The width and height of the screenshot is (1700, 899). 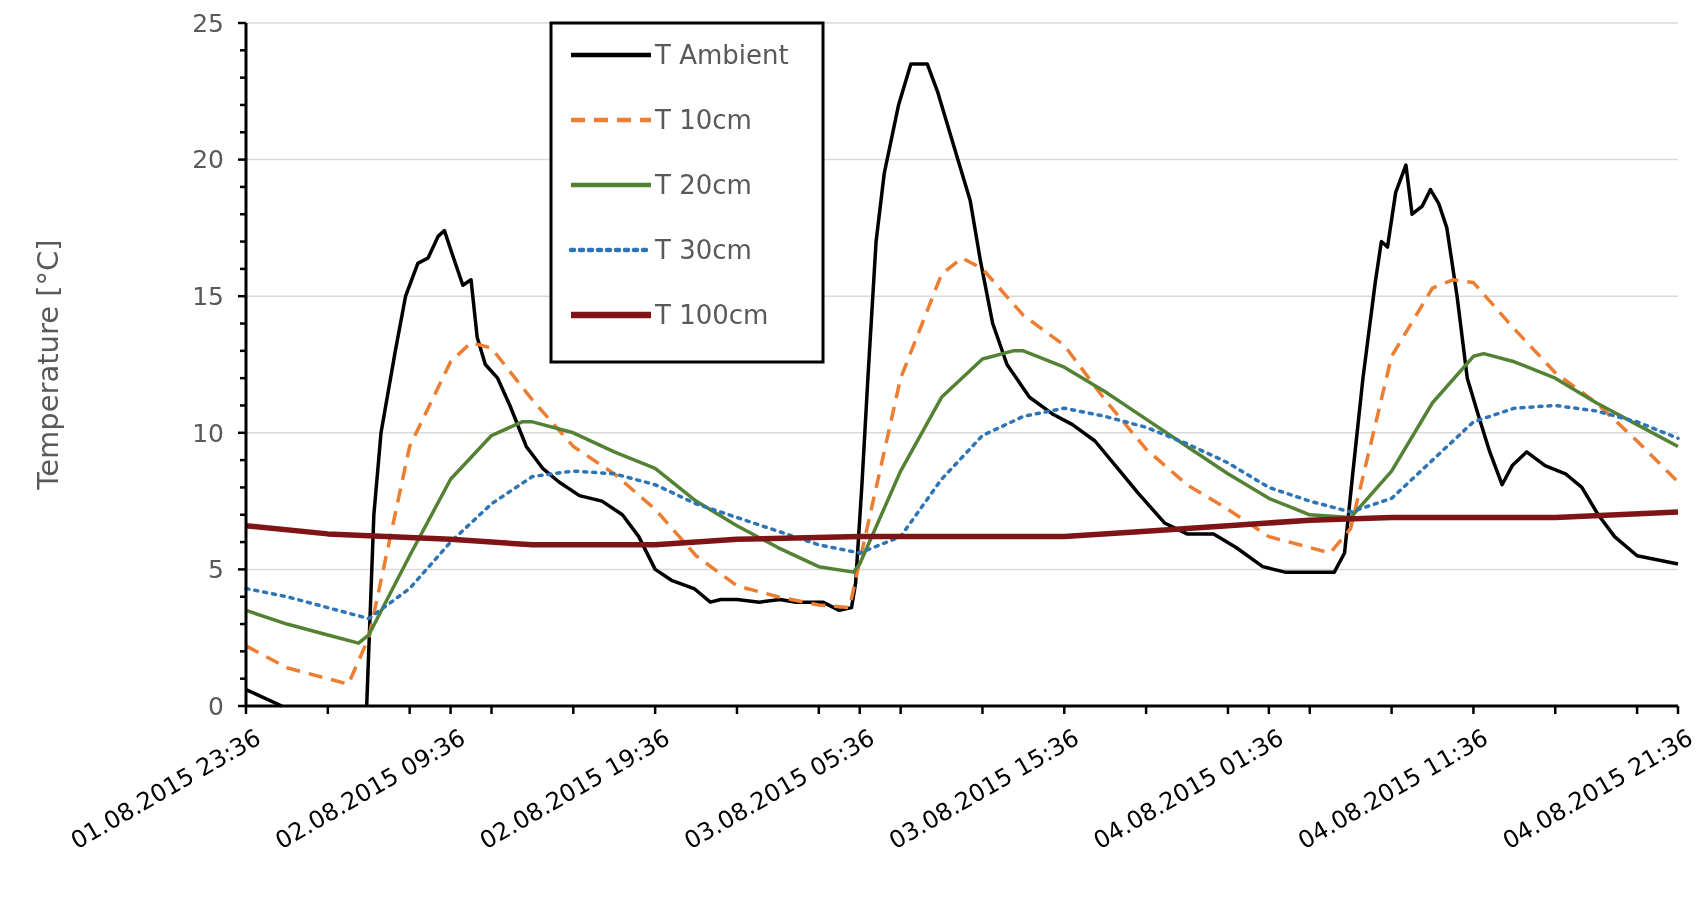 I want to click on legend-label: T Ambient, so click(x=721, y=55).